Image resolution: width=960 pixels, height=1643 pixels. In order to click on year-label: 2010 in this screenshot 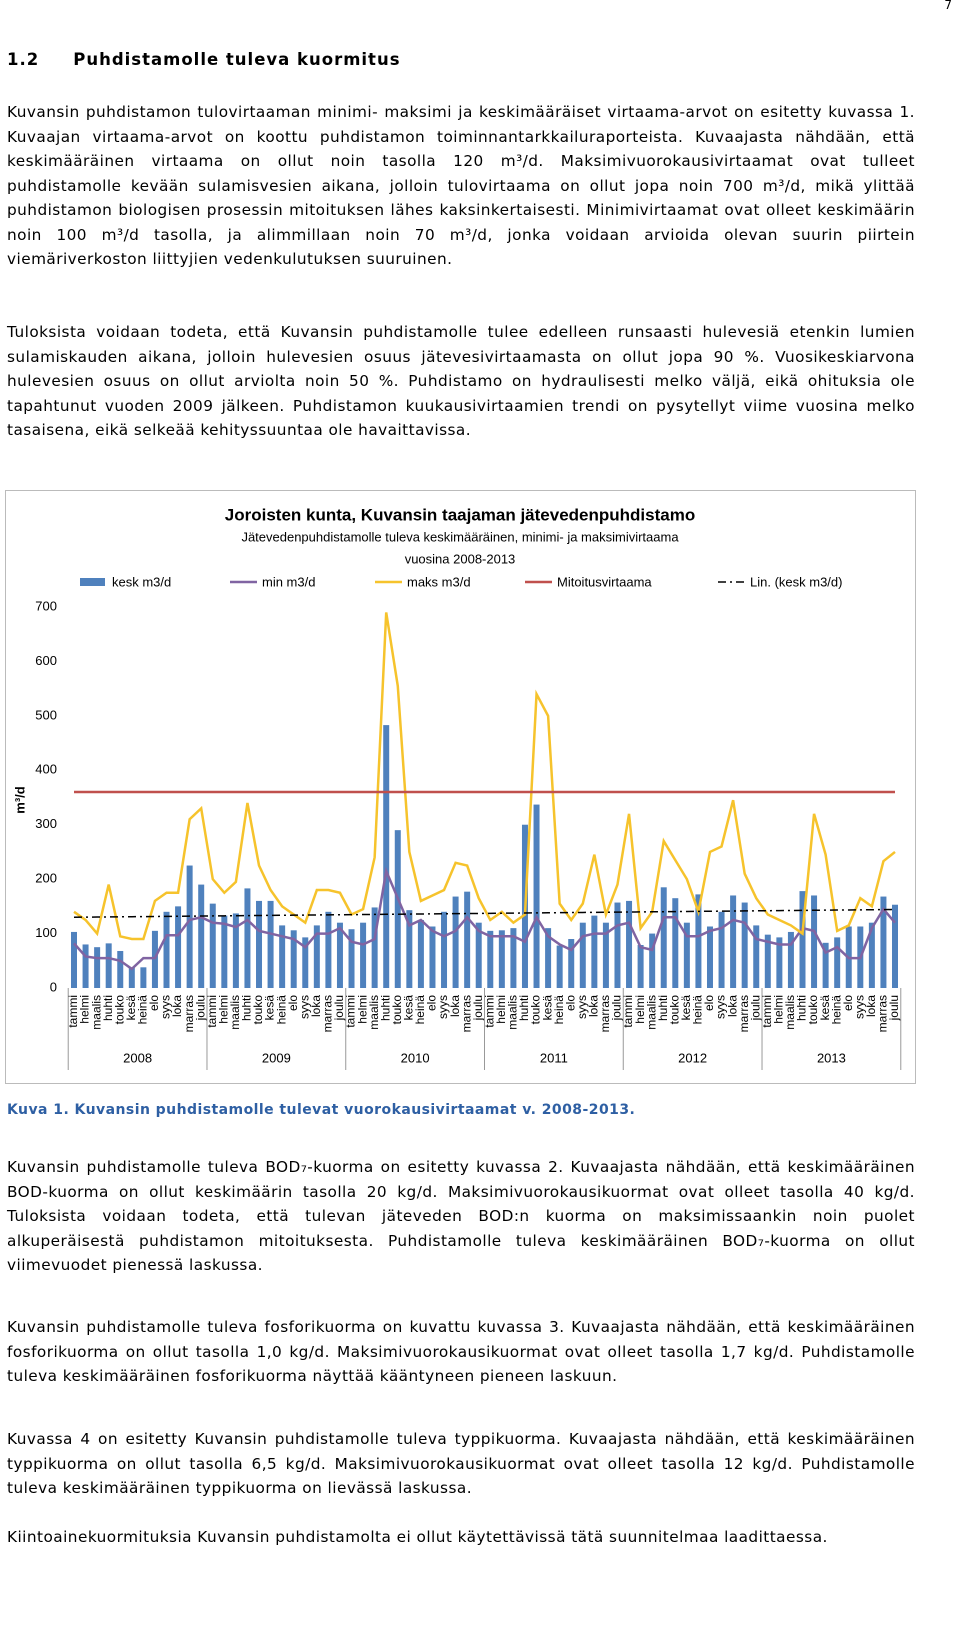, I will do `click(415, 1057)`.